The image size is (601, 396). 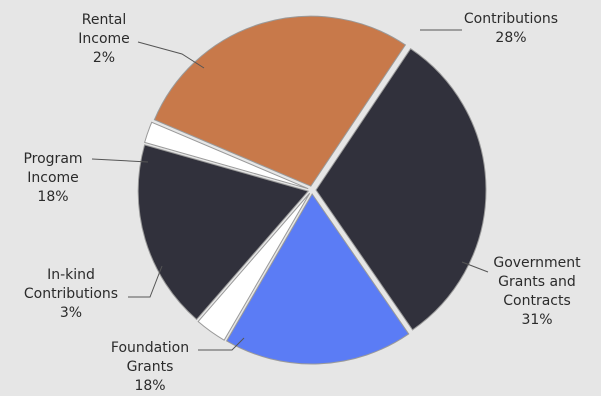 I want to click on label-foundation-line2: Grants, so click(x=150, y=367).